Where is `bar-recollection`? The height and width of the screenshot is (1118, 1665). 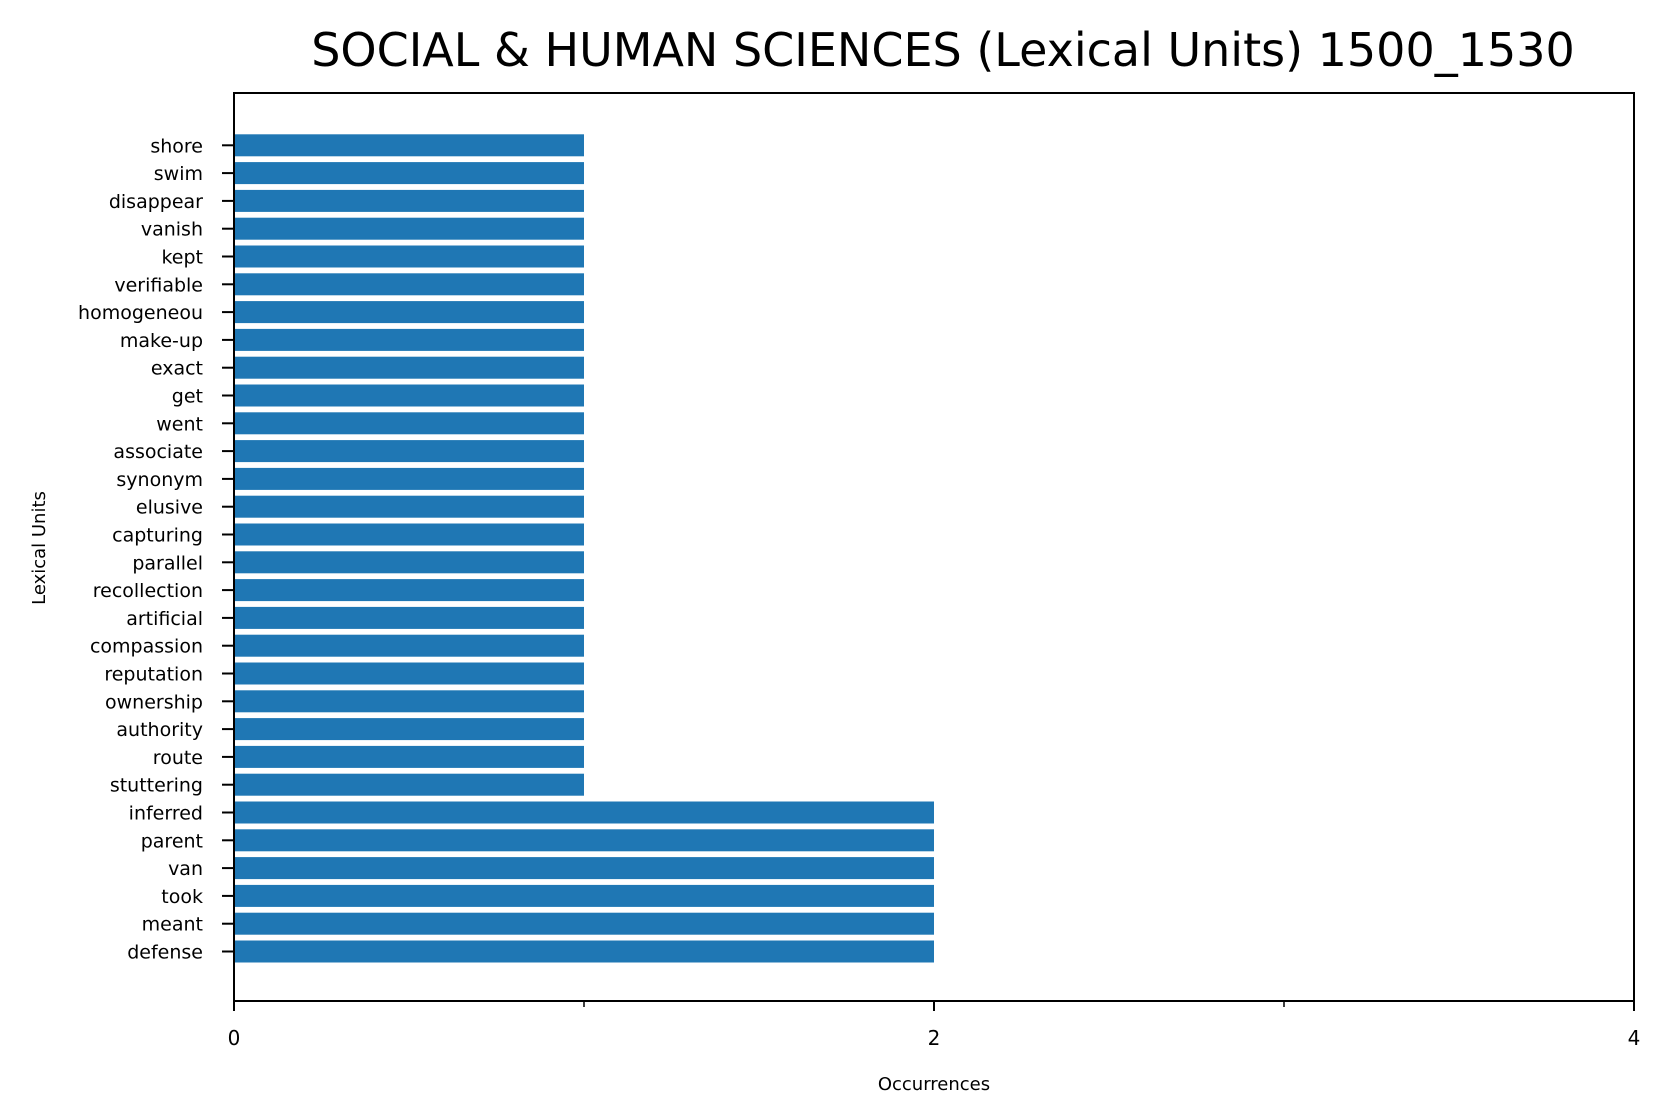 bar-recollection is located at coordinates (409, 590).